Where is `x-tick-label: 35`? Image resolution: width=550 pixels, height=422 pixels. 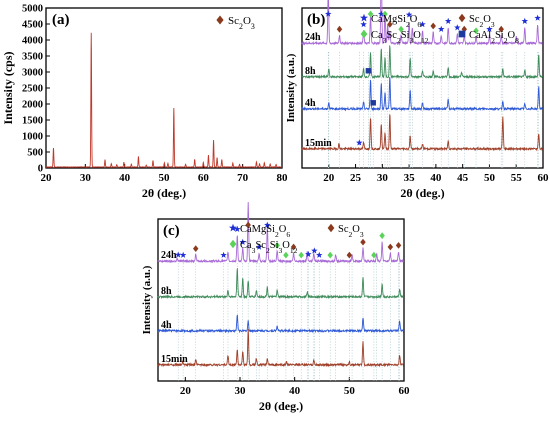 x-tick-label: 35 is located at coordinates (410, 178).